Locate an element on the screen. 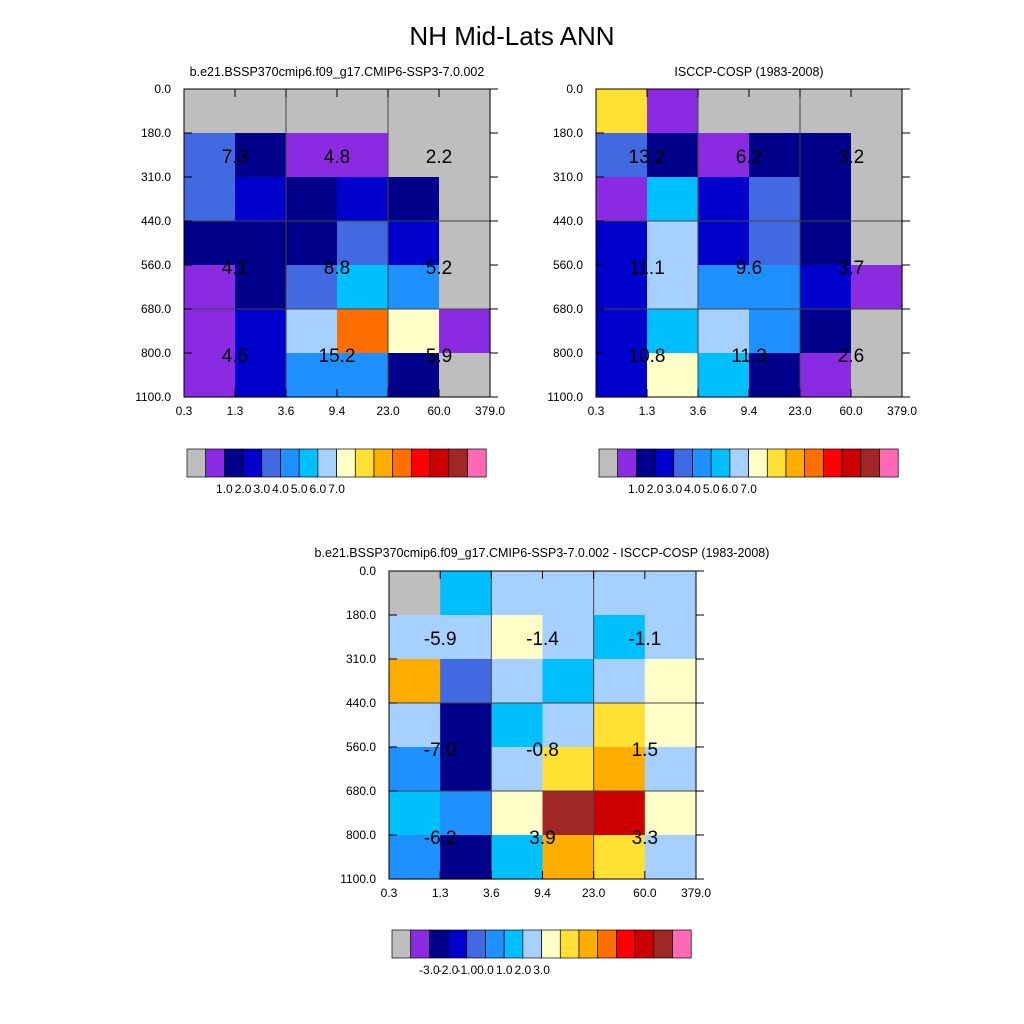  box-total-label: -0.8 is located at coordinates (542, 750).